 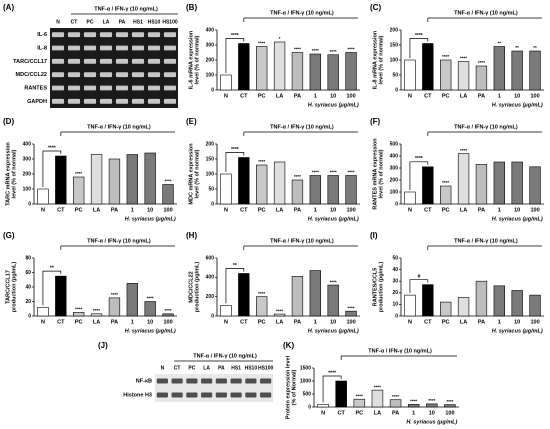 What do you see at coordinates (191, 174) in the screenshot?
I see `y-axis-label: MDC mRNA expression` at bounding box center [191, 174].